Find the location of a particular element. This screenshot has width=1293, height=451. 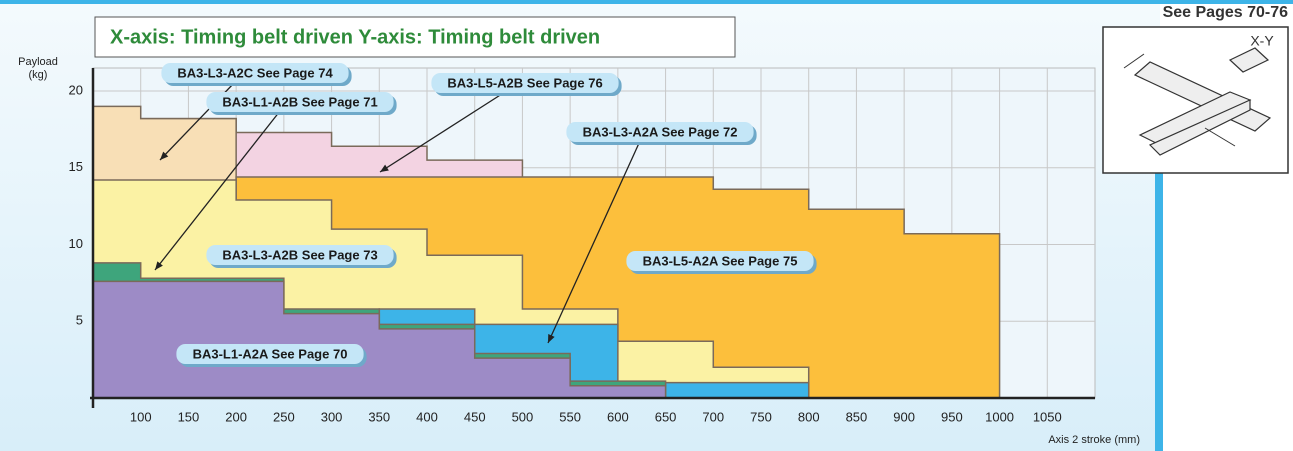

x-tick-label: 550 is located at coordinates (570, 416).